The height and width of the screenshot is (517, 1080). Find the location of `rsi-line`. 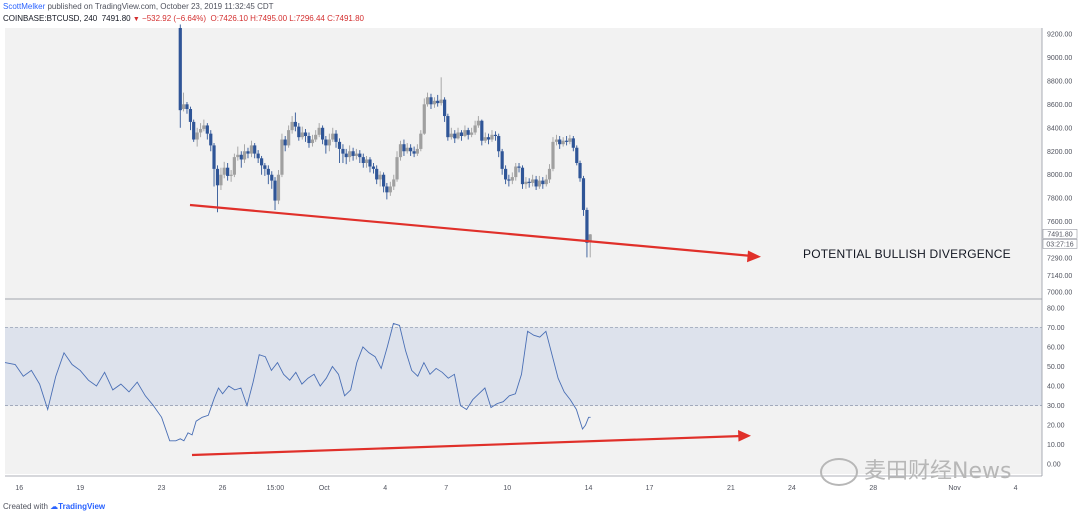

rsi-line is located at coordinates (297, 382).